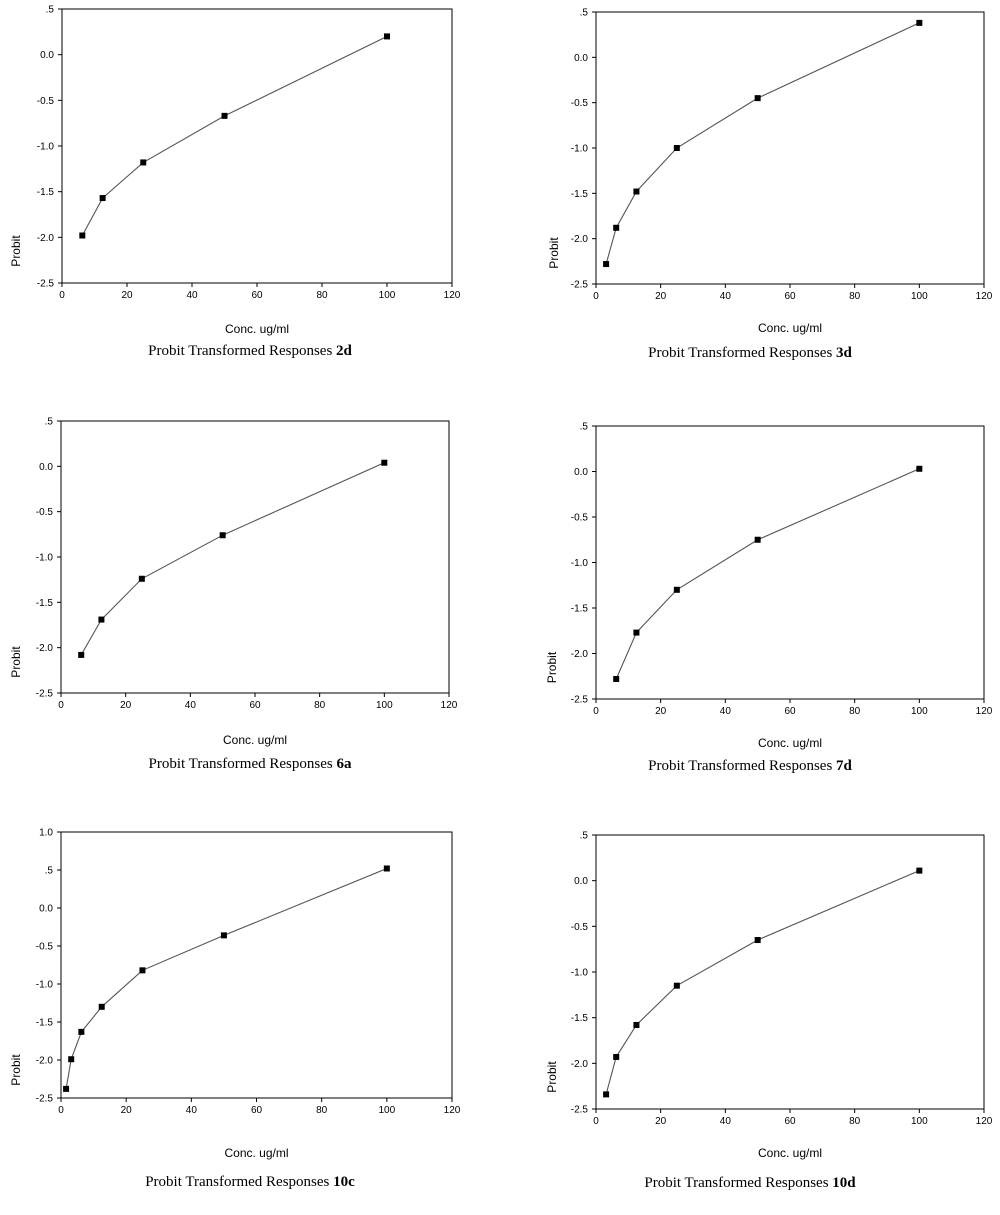 This screenshot has height=1215, width=1000. I want to click on caption-compound: 3d, so click(844, 353).